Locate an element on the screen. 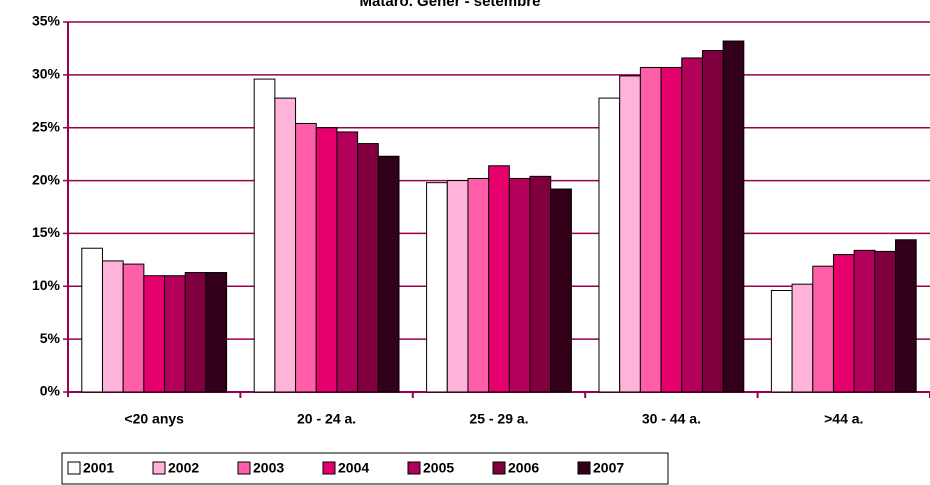 This screenshot has width=930, height=485. legend-label: 2003 is located at coordinates (268, 468).